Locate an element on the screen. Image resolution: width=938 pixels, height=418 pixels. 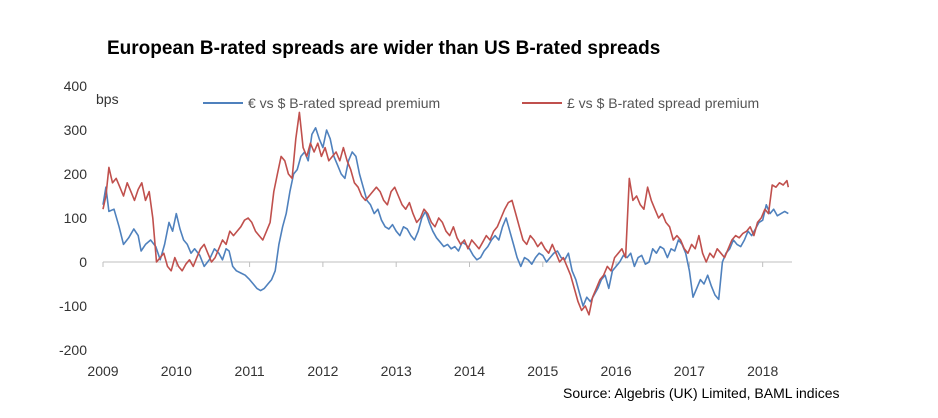
y-tick-label: 400 is located at coordinates (76, 86).